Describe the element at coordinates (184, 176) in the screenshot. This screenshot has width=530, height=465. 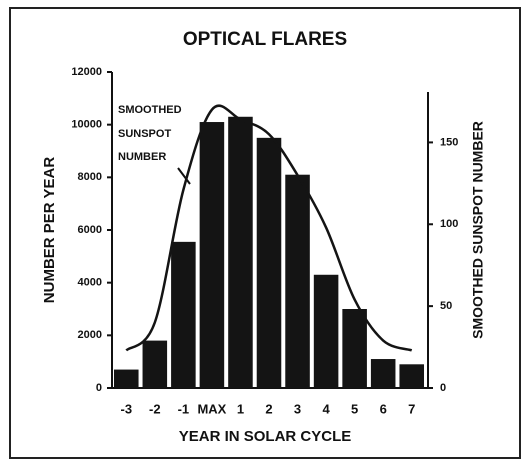
I see `annotation-arrow` at that location.